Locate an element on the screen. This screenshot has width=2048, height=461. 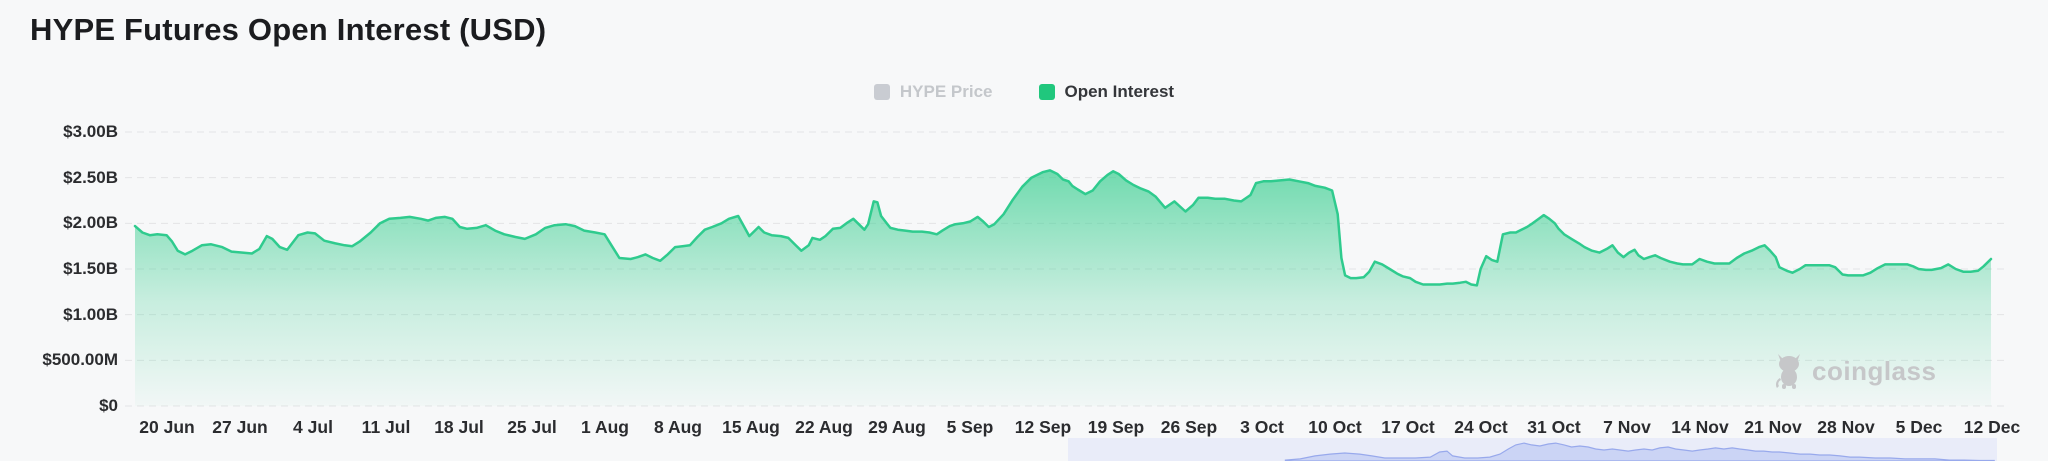
x-axis-tick-label: 14 Nov is located at coordinates (1700, 427).